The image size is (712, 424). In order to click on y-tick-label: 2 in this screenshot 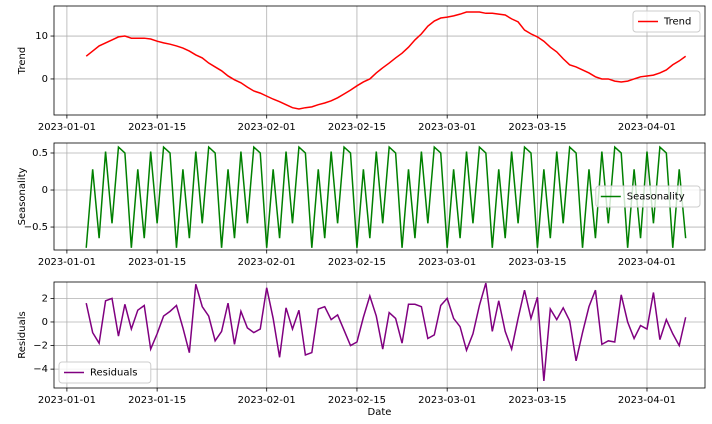, I will do `click(45, 298)`.